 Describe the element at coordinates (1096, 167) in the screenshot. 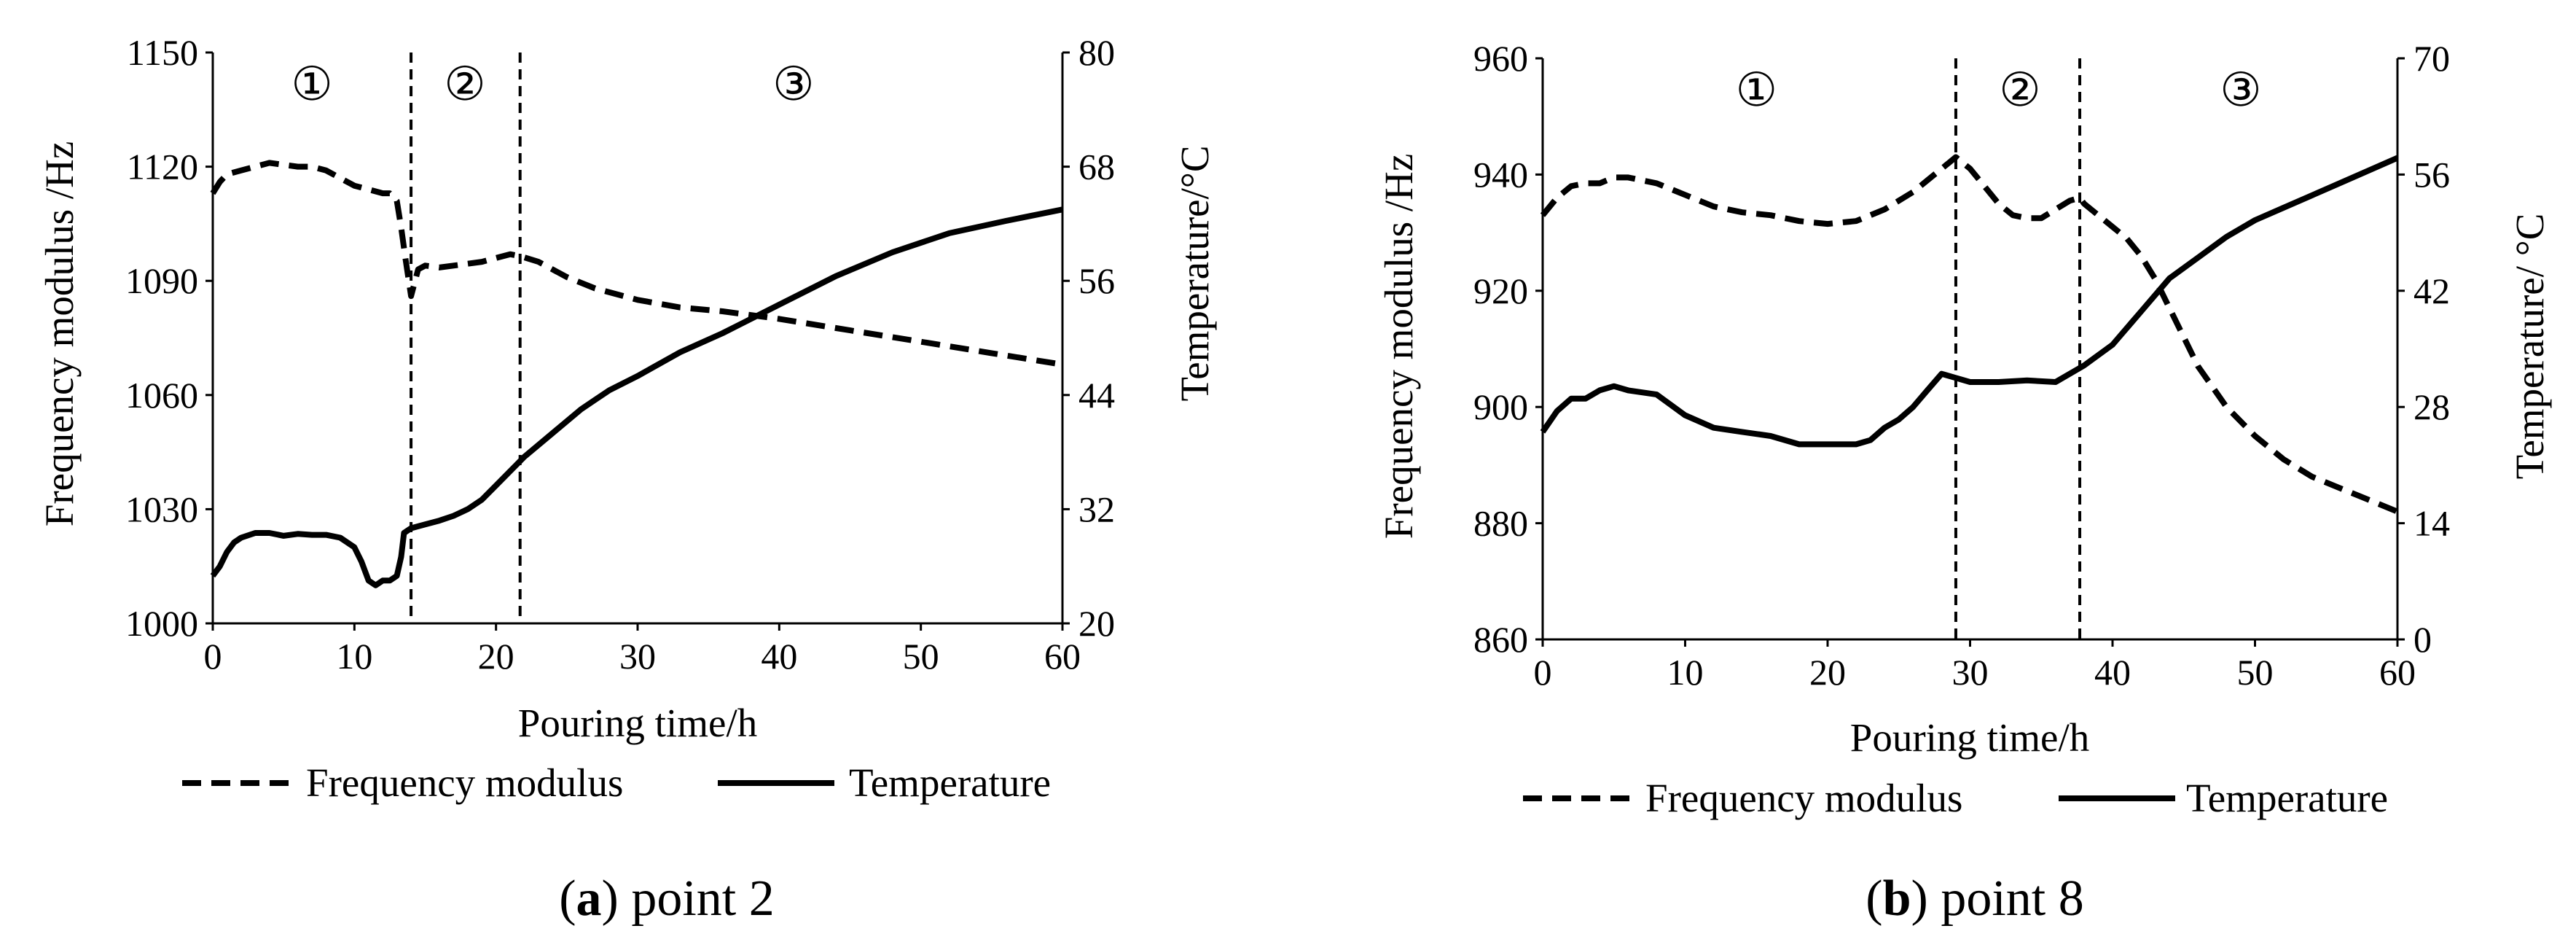

I see `chart-a-y2-tick-label: 68` at that location.